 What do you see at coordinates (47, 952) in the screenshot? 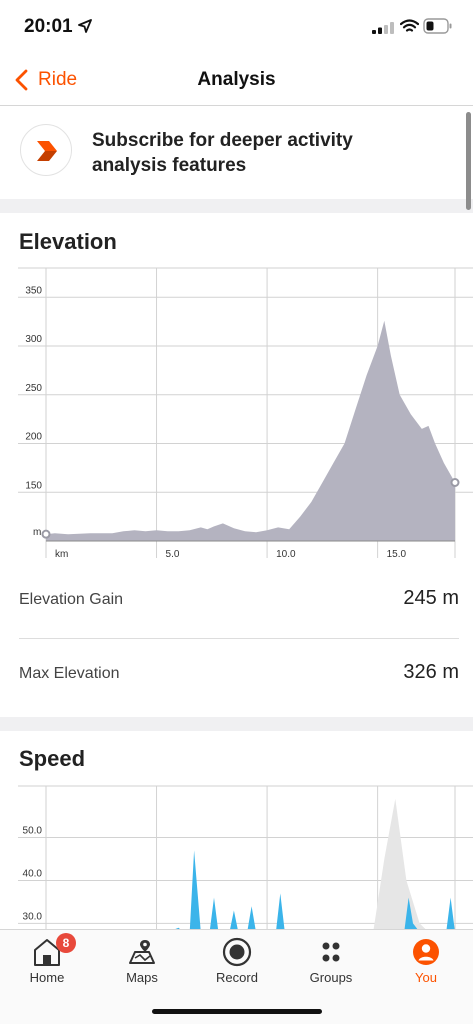
I see `home-icon` at bounding box center [47, 952].